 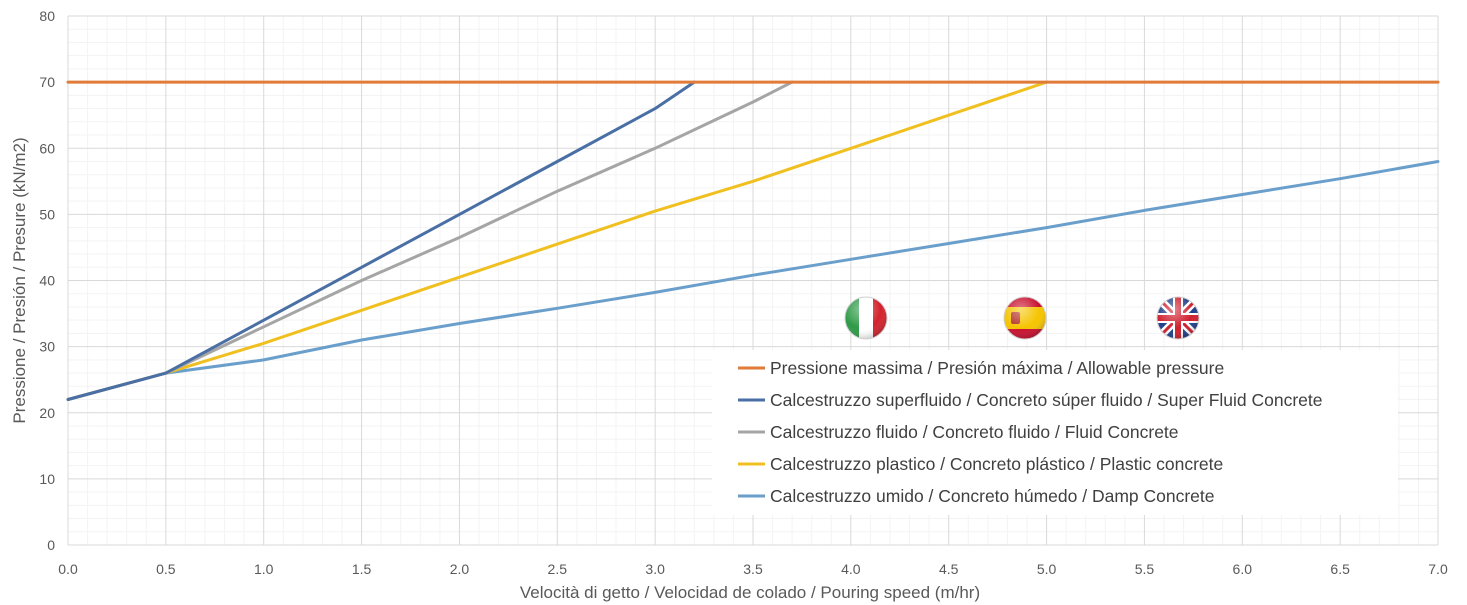 What do you see at coordinates (47, 214) in the screenshot?
I see `y-tick-label: 50` at bounding box center [47, 214].